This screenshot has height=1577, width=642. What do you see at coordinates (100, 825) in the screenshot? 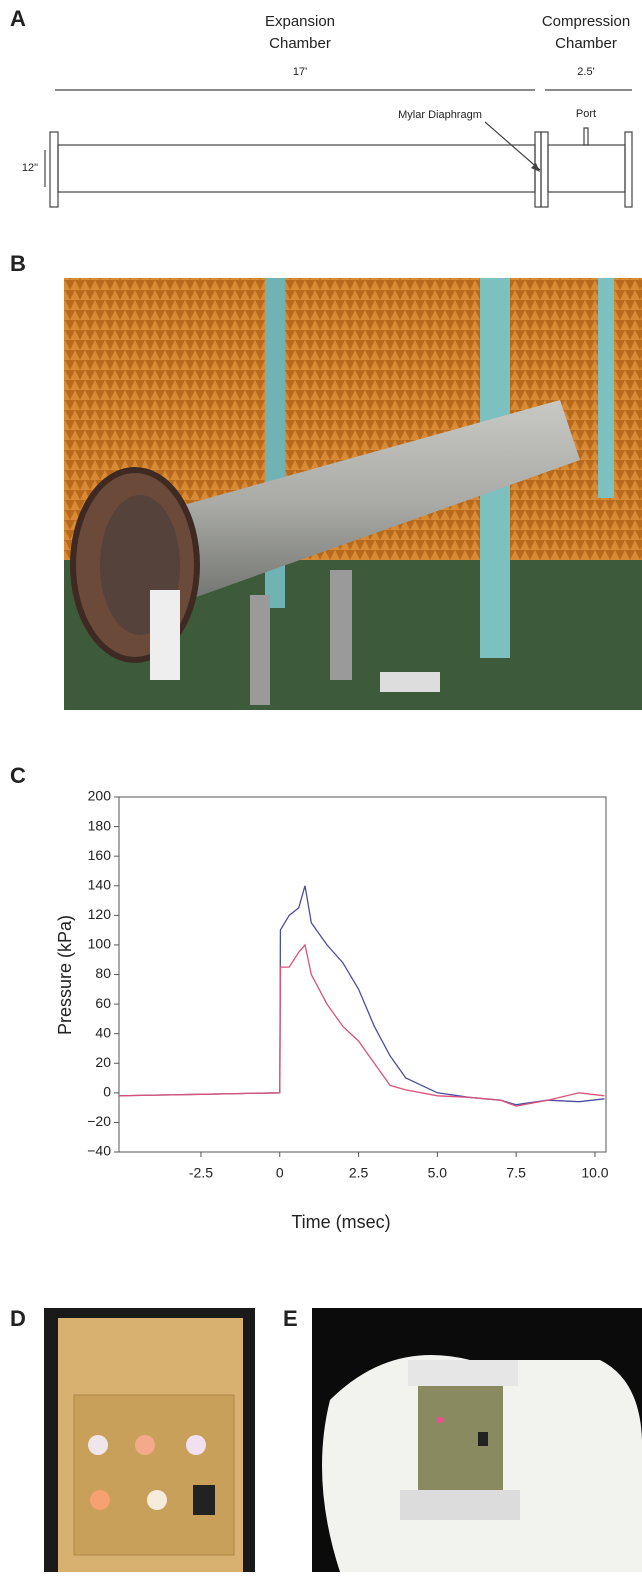
I see `y-tick-label: 180` at bounding box center [100, 825].